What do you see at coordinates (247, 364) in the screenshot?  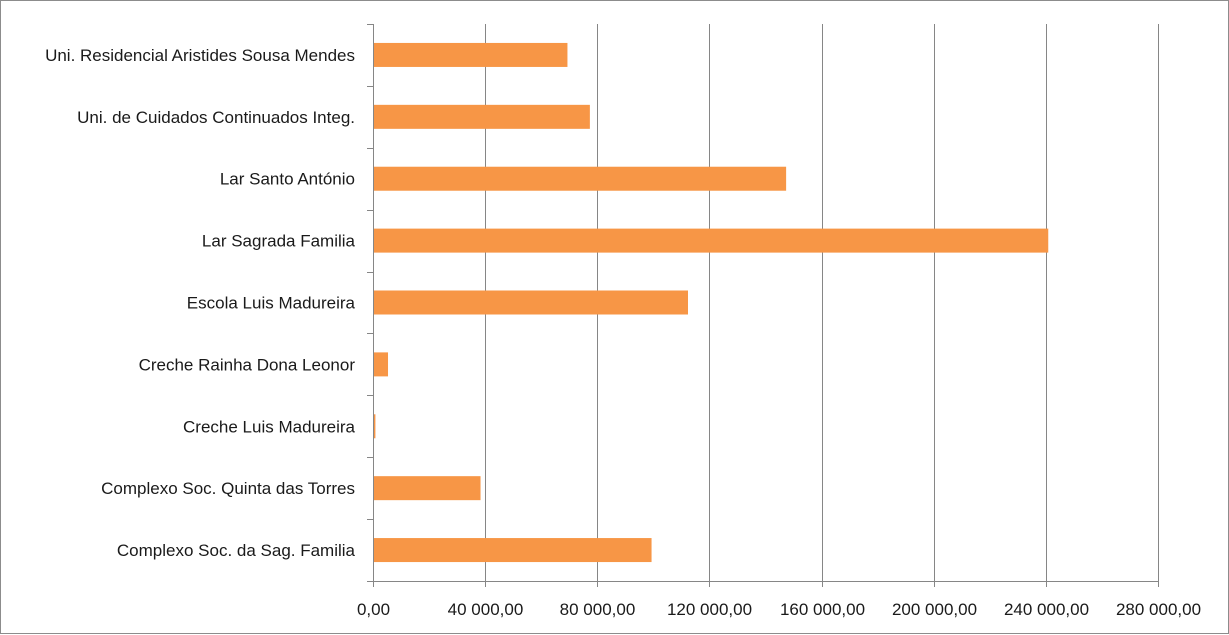 I see `category-label-5: Creche Rainha Dona Leonor` at bounding box center [247, 364].